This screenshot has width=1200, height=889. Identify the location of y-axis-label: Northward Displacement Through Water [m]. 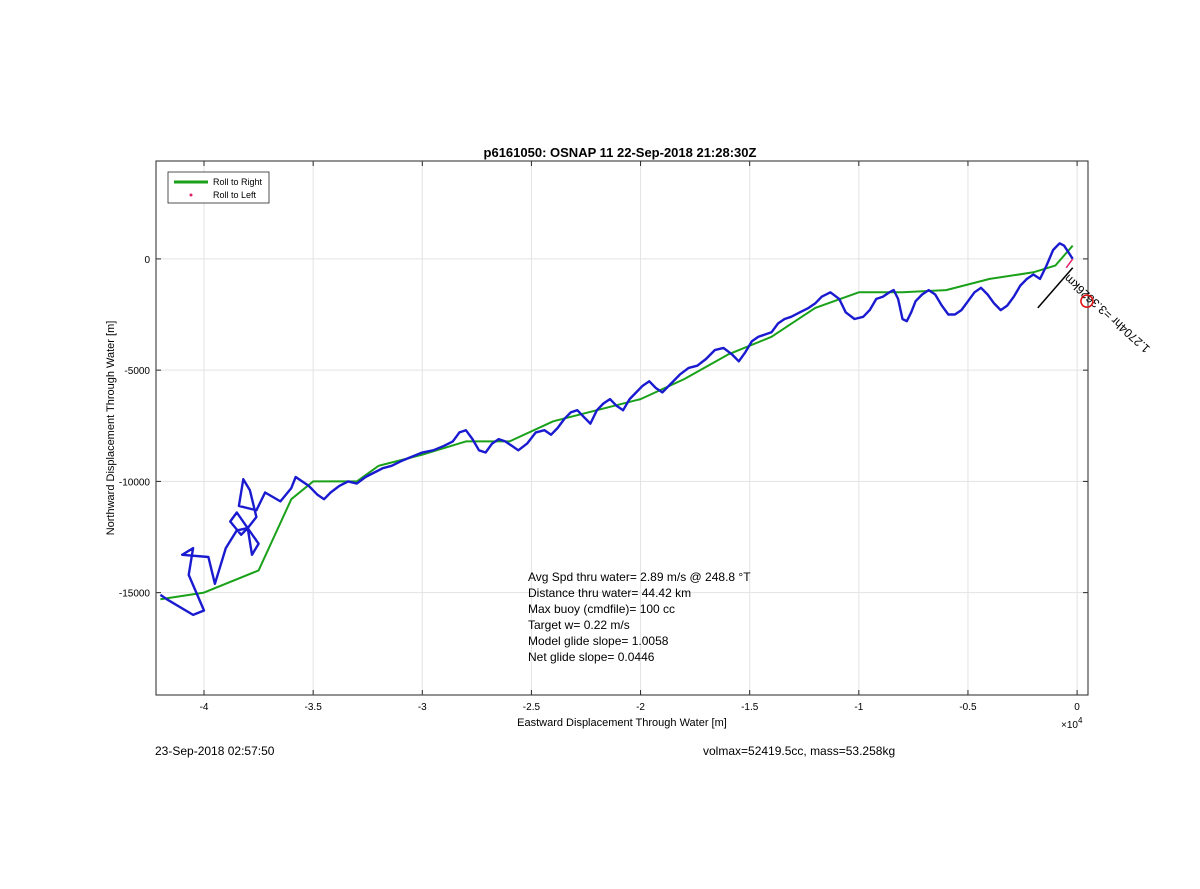
(111, 428).